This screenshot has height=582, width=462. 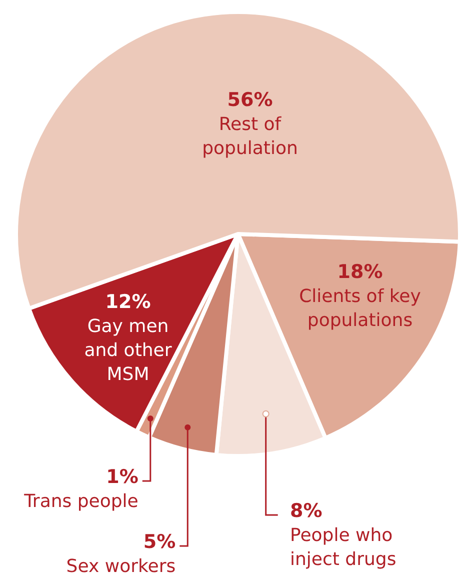 I want to click on slice-label: Rest of population, so click(x=250, y=136).